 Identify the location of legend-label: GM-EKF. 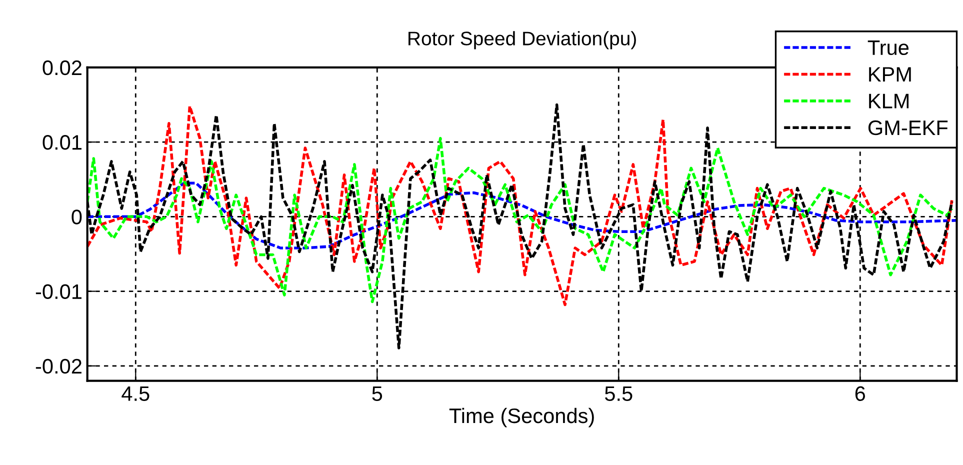
(908, 128).